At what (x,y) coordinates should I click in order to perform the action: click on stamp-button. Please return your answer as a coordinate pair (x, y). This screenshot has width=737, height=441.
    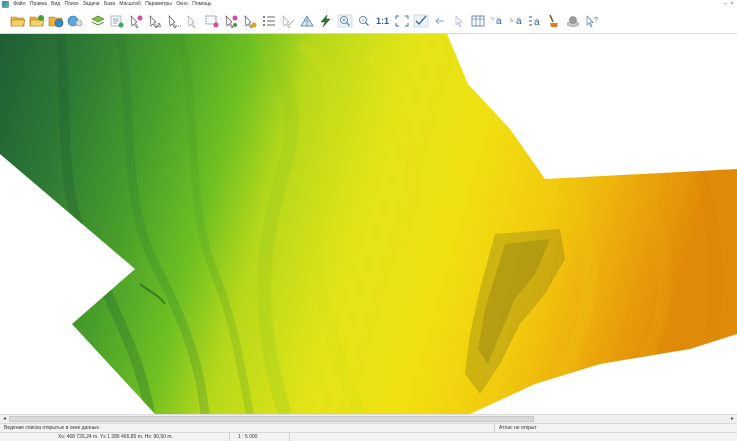
    Looking at the image, I should click on (572, 21).